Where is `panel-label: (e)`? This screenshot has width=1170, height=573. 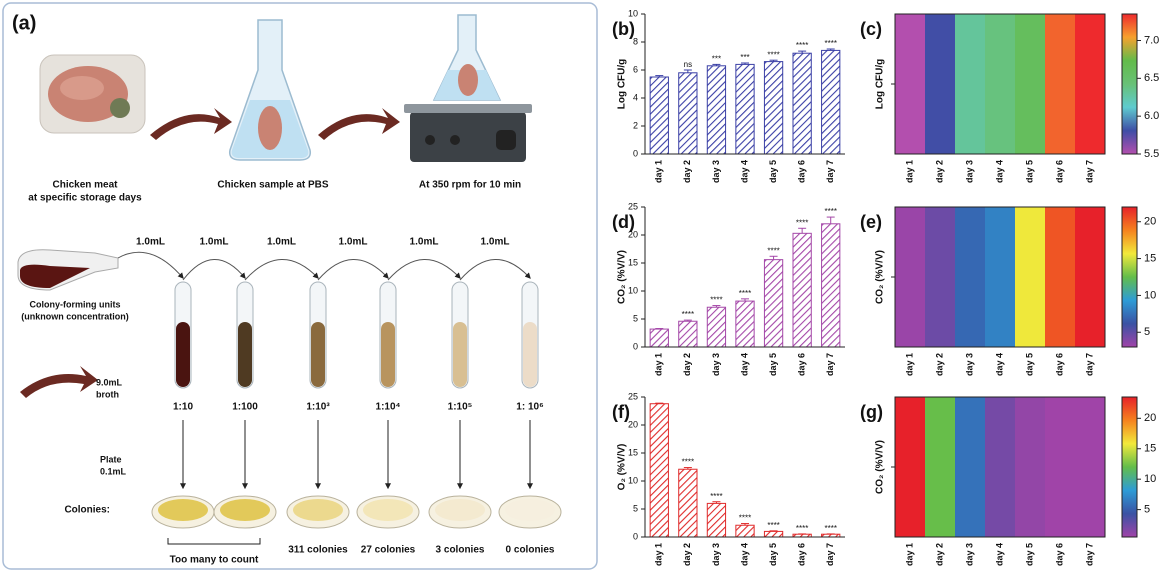
panel-label: (e) is located at coordinates (871, 222).